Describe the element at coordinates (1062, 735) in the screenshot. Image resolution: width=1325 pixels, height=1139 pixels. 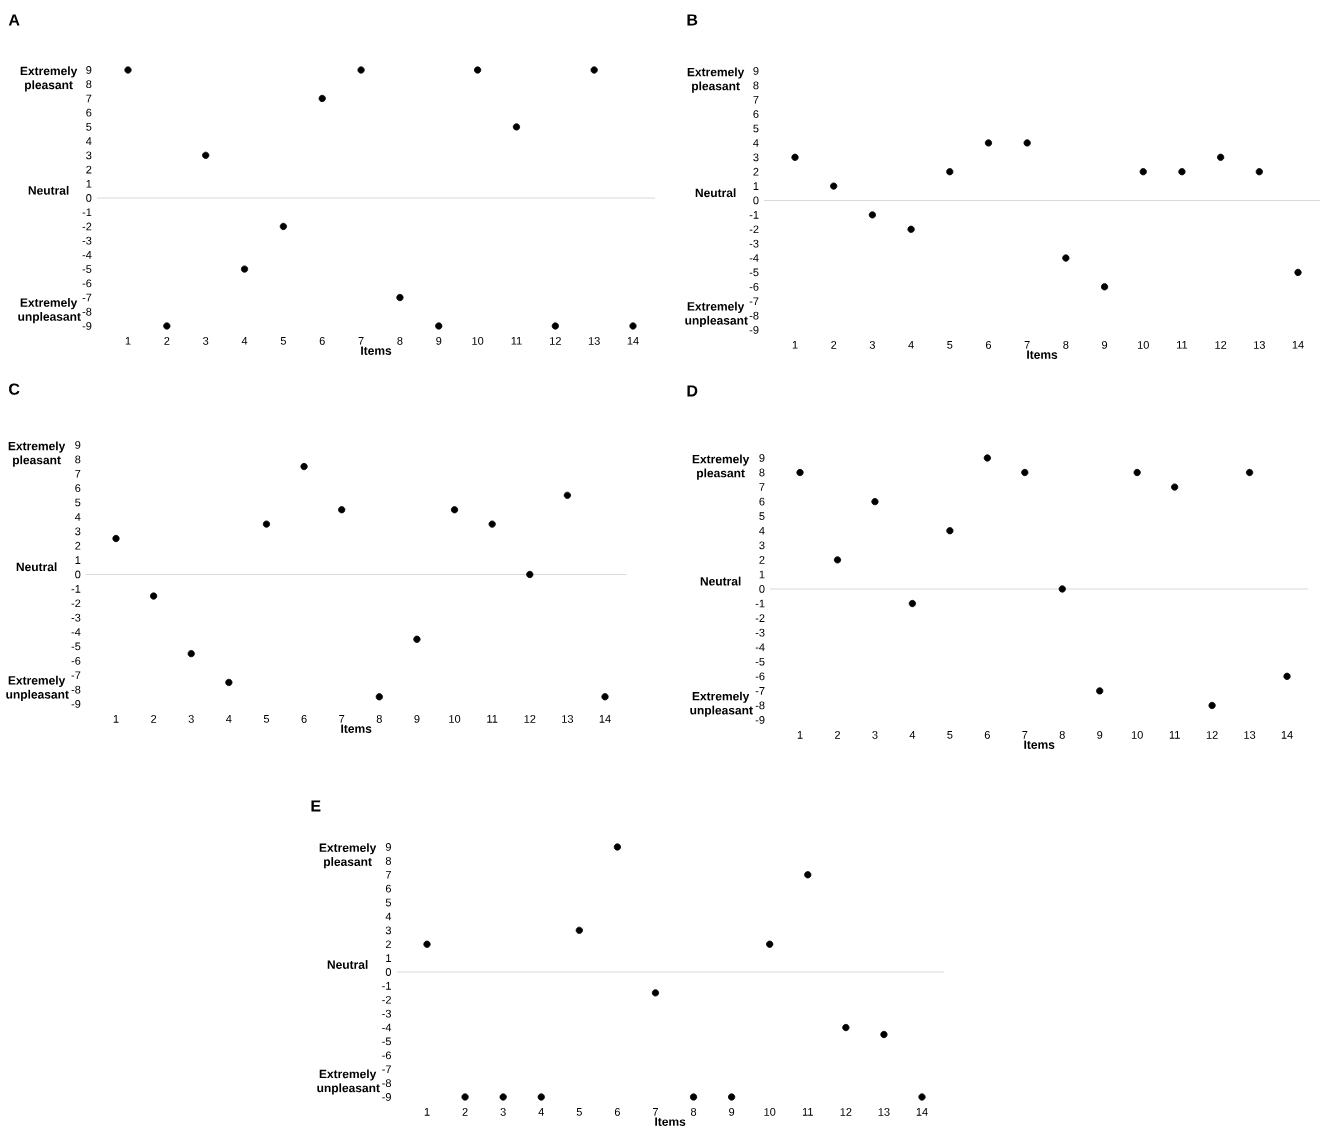
I see `x-tick-label: 8` at that location.